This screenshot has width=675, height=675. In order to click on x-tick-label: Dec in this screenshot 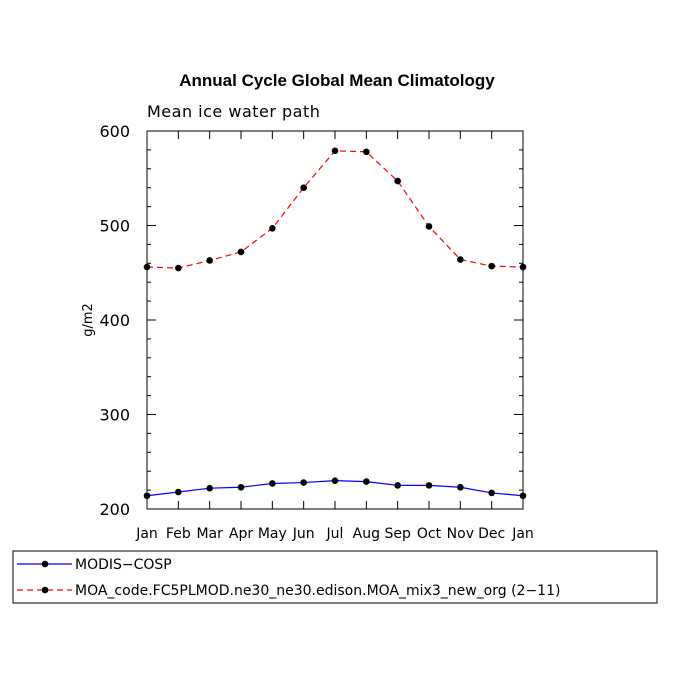, I will do `click(491, 534)`.